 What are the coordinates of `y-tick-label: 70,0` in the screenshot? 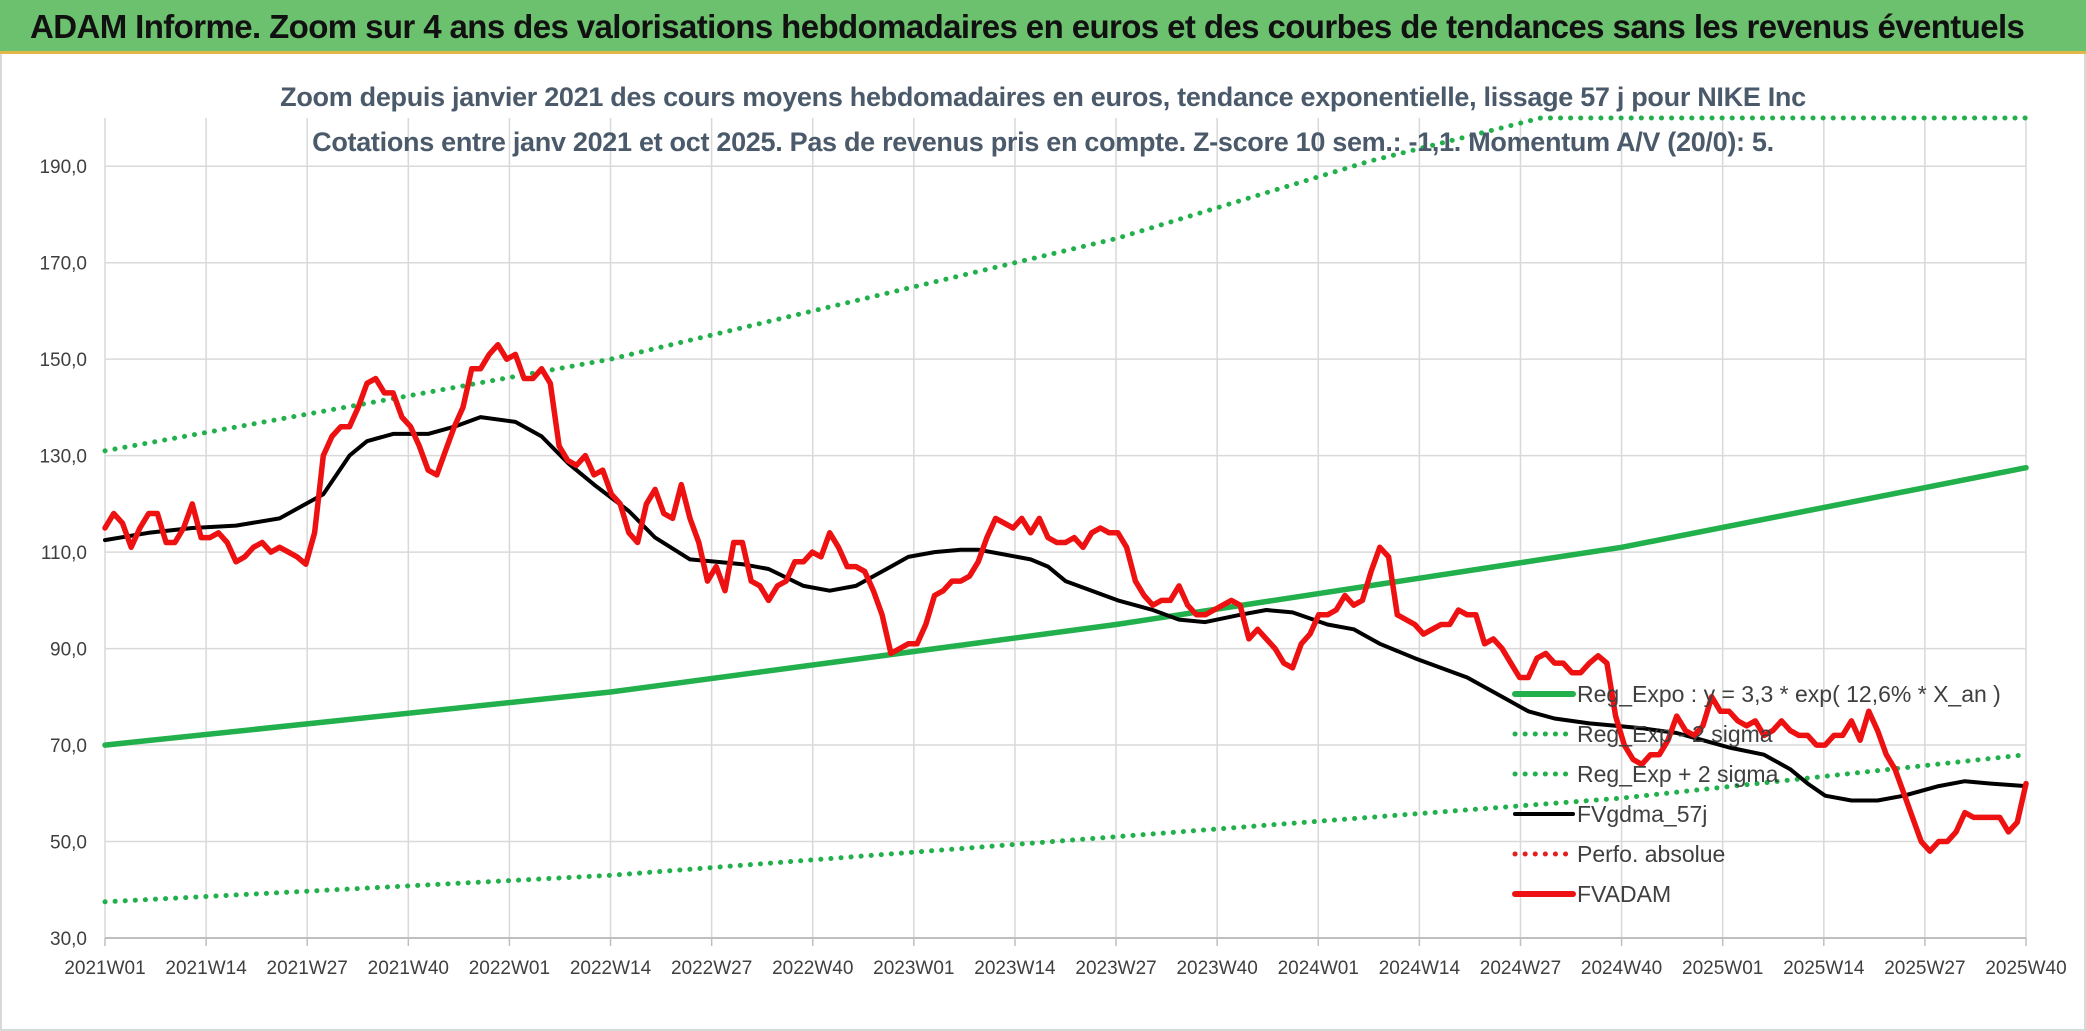 It's located at (68, 746).